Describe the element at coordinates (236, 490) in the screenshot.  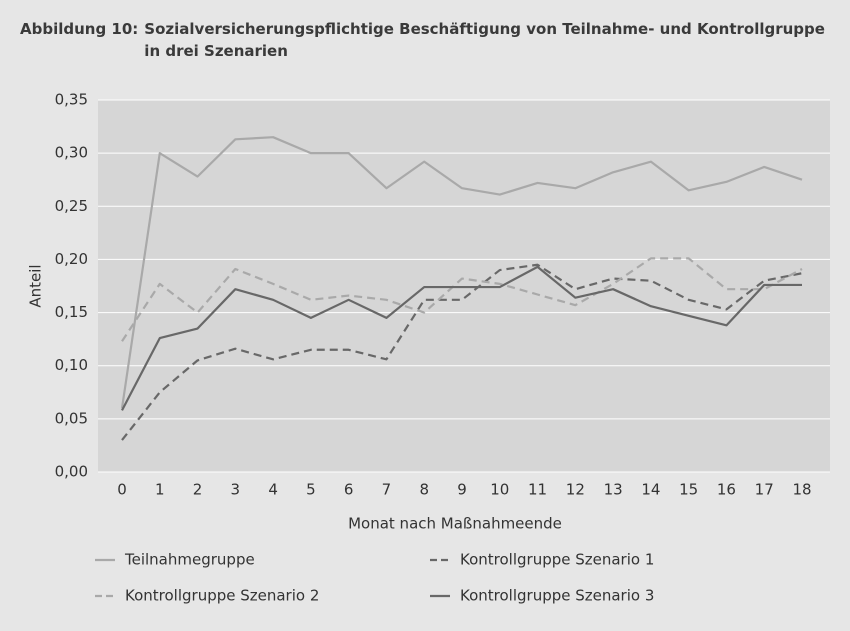
I see `x-tick-label: 3` at that location.